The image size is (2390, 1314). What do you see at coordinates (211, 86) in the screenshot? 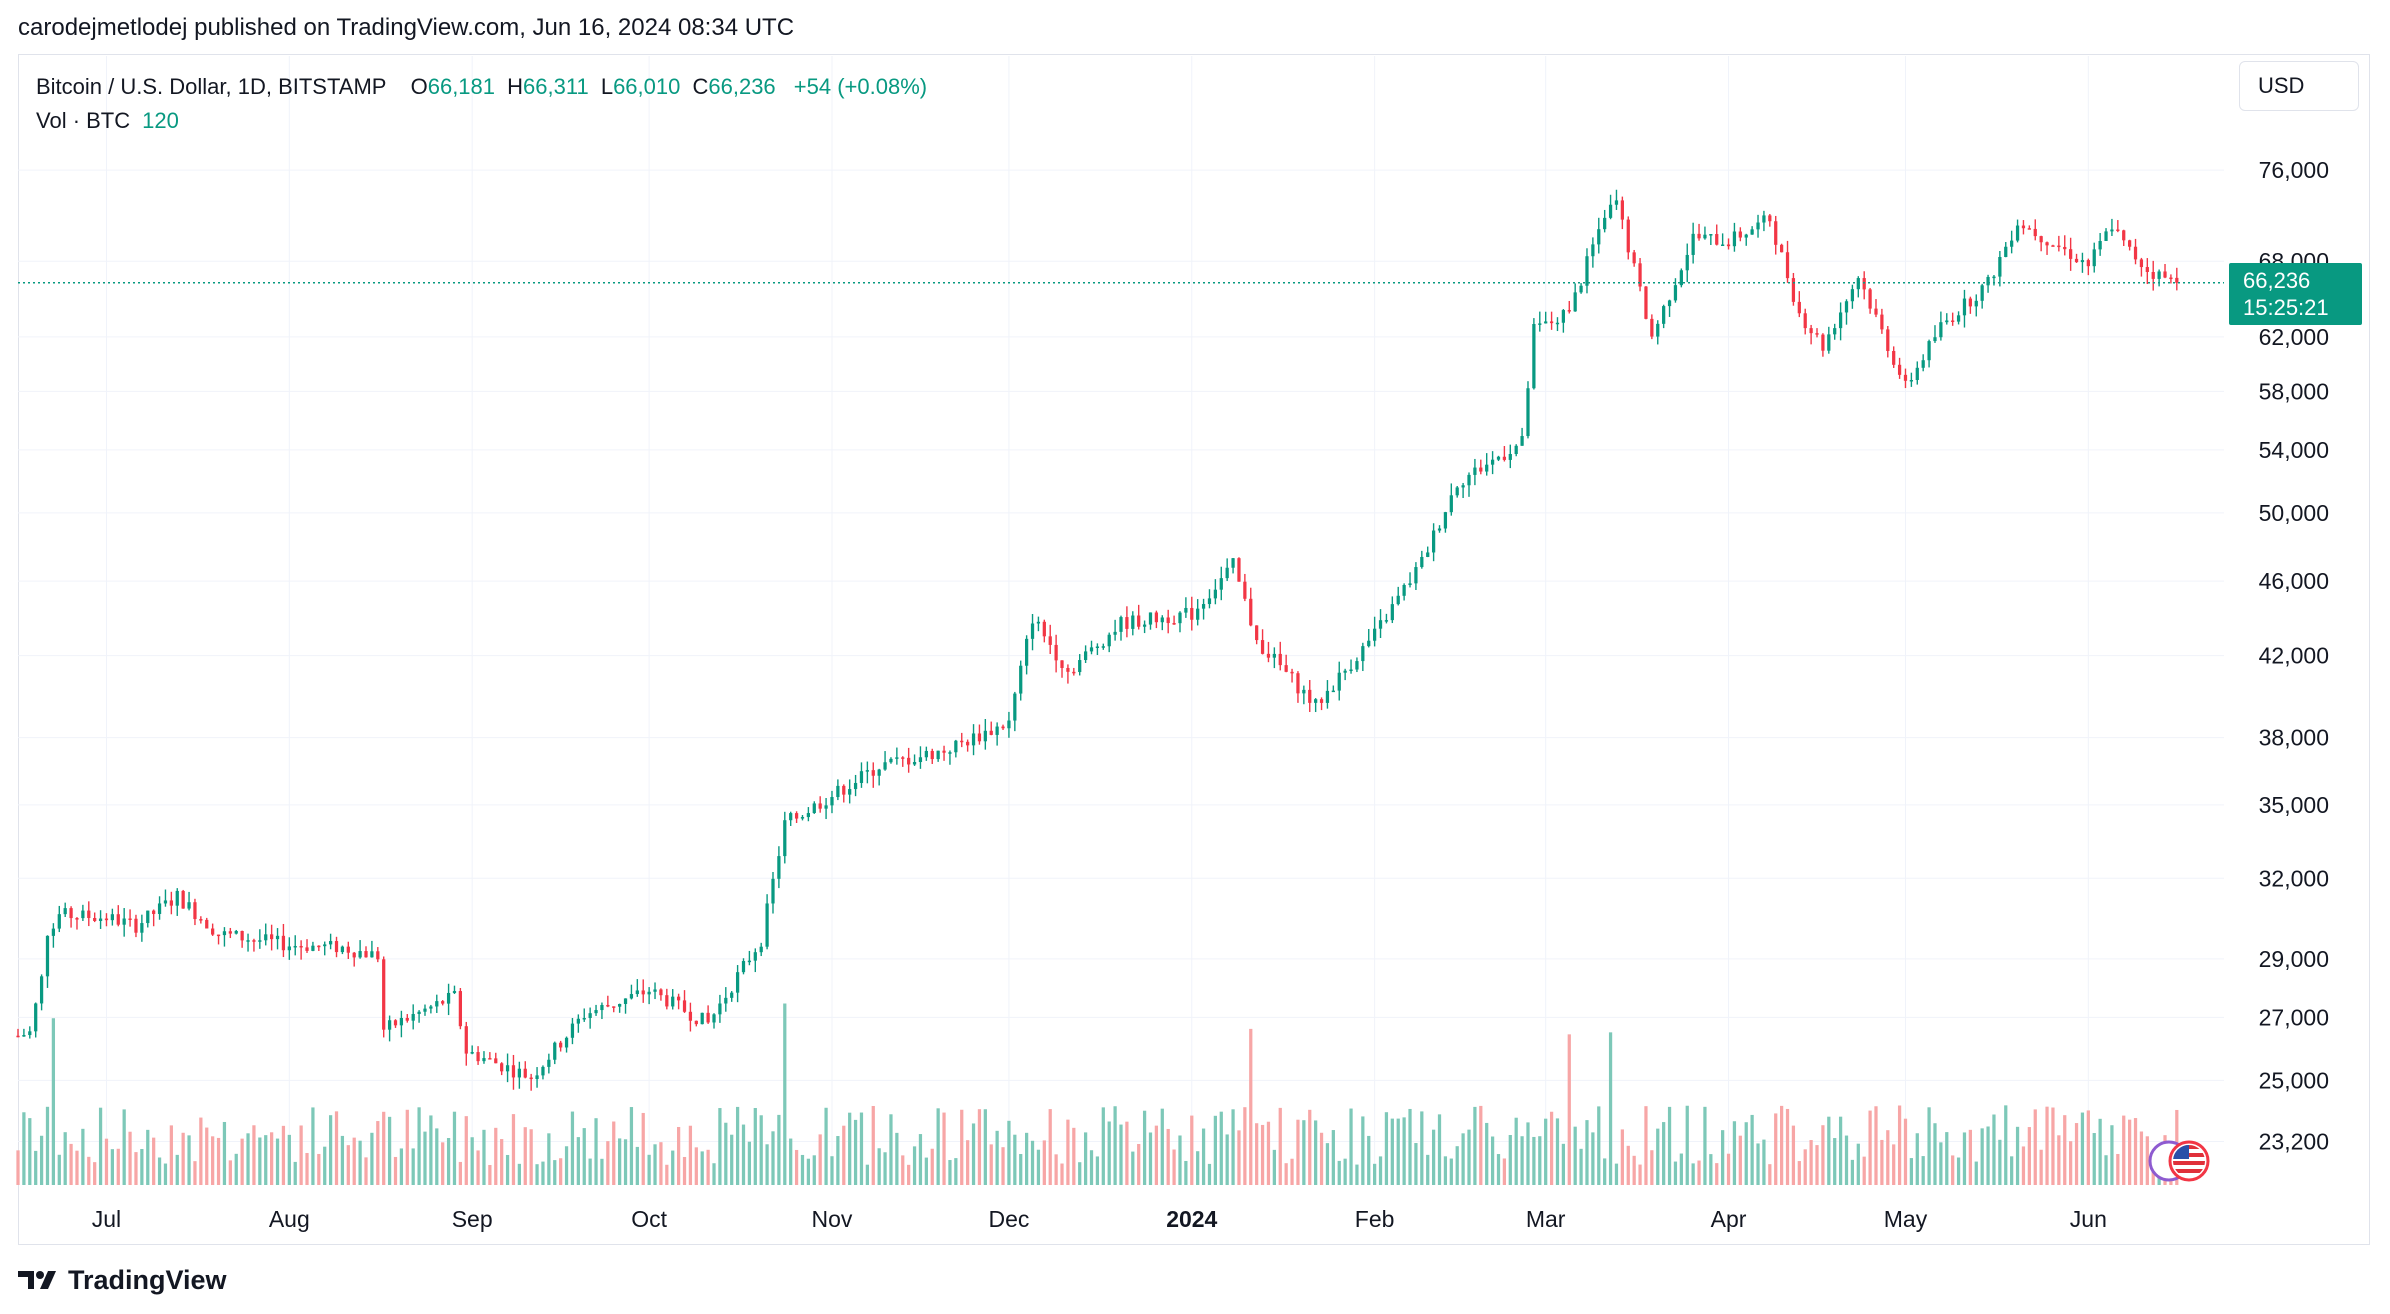
I see `symbol-label: Bitcoin / U.S. Dollar, 1D, BITSTAMP` at bounding box center [211, 86].